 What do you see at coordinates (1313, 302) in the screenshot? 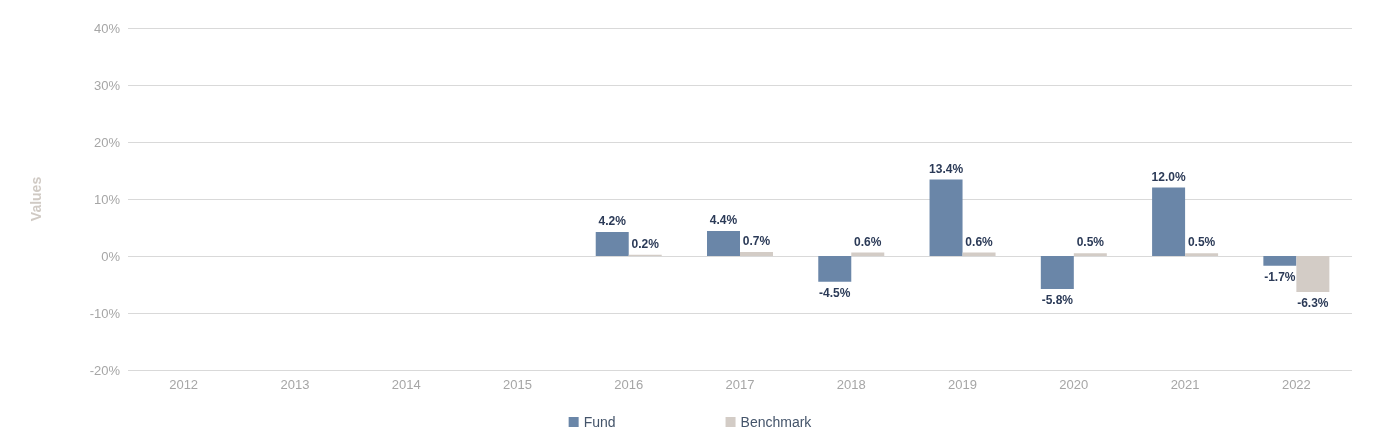
I see `data-label: -6.3%` at bounding box center [1313, 302].